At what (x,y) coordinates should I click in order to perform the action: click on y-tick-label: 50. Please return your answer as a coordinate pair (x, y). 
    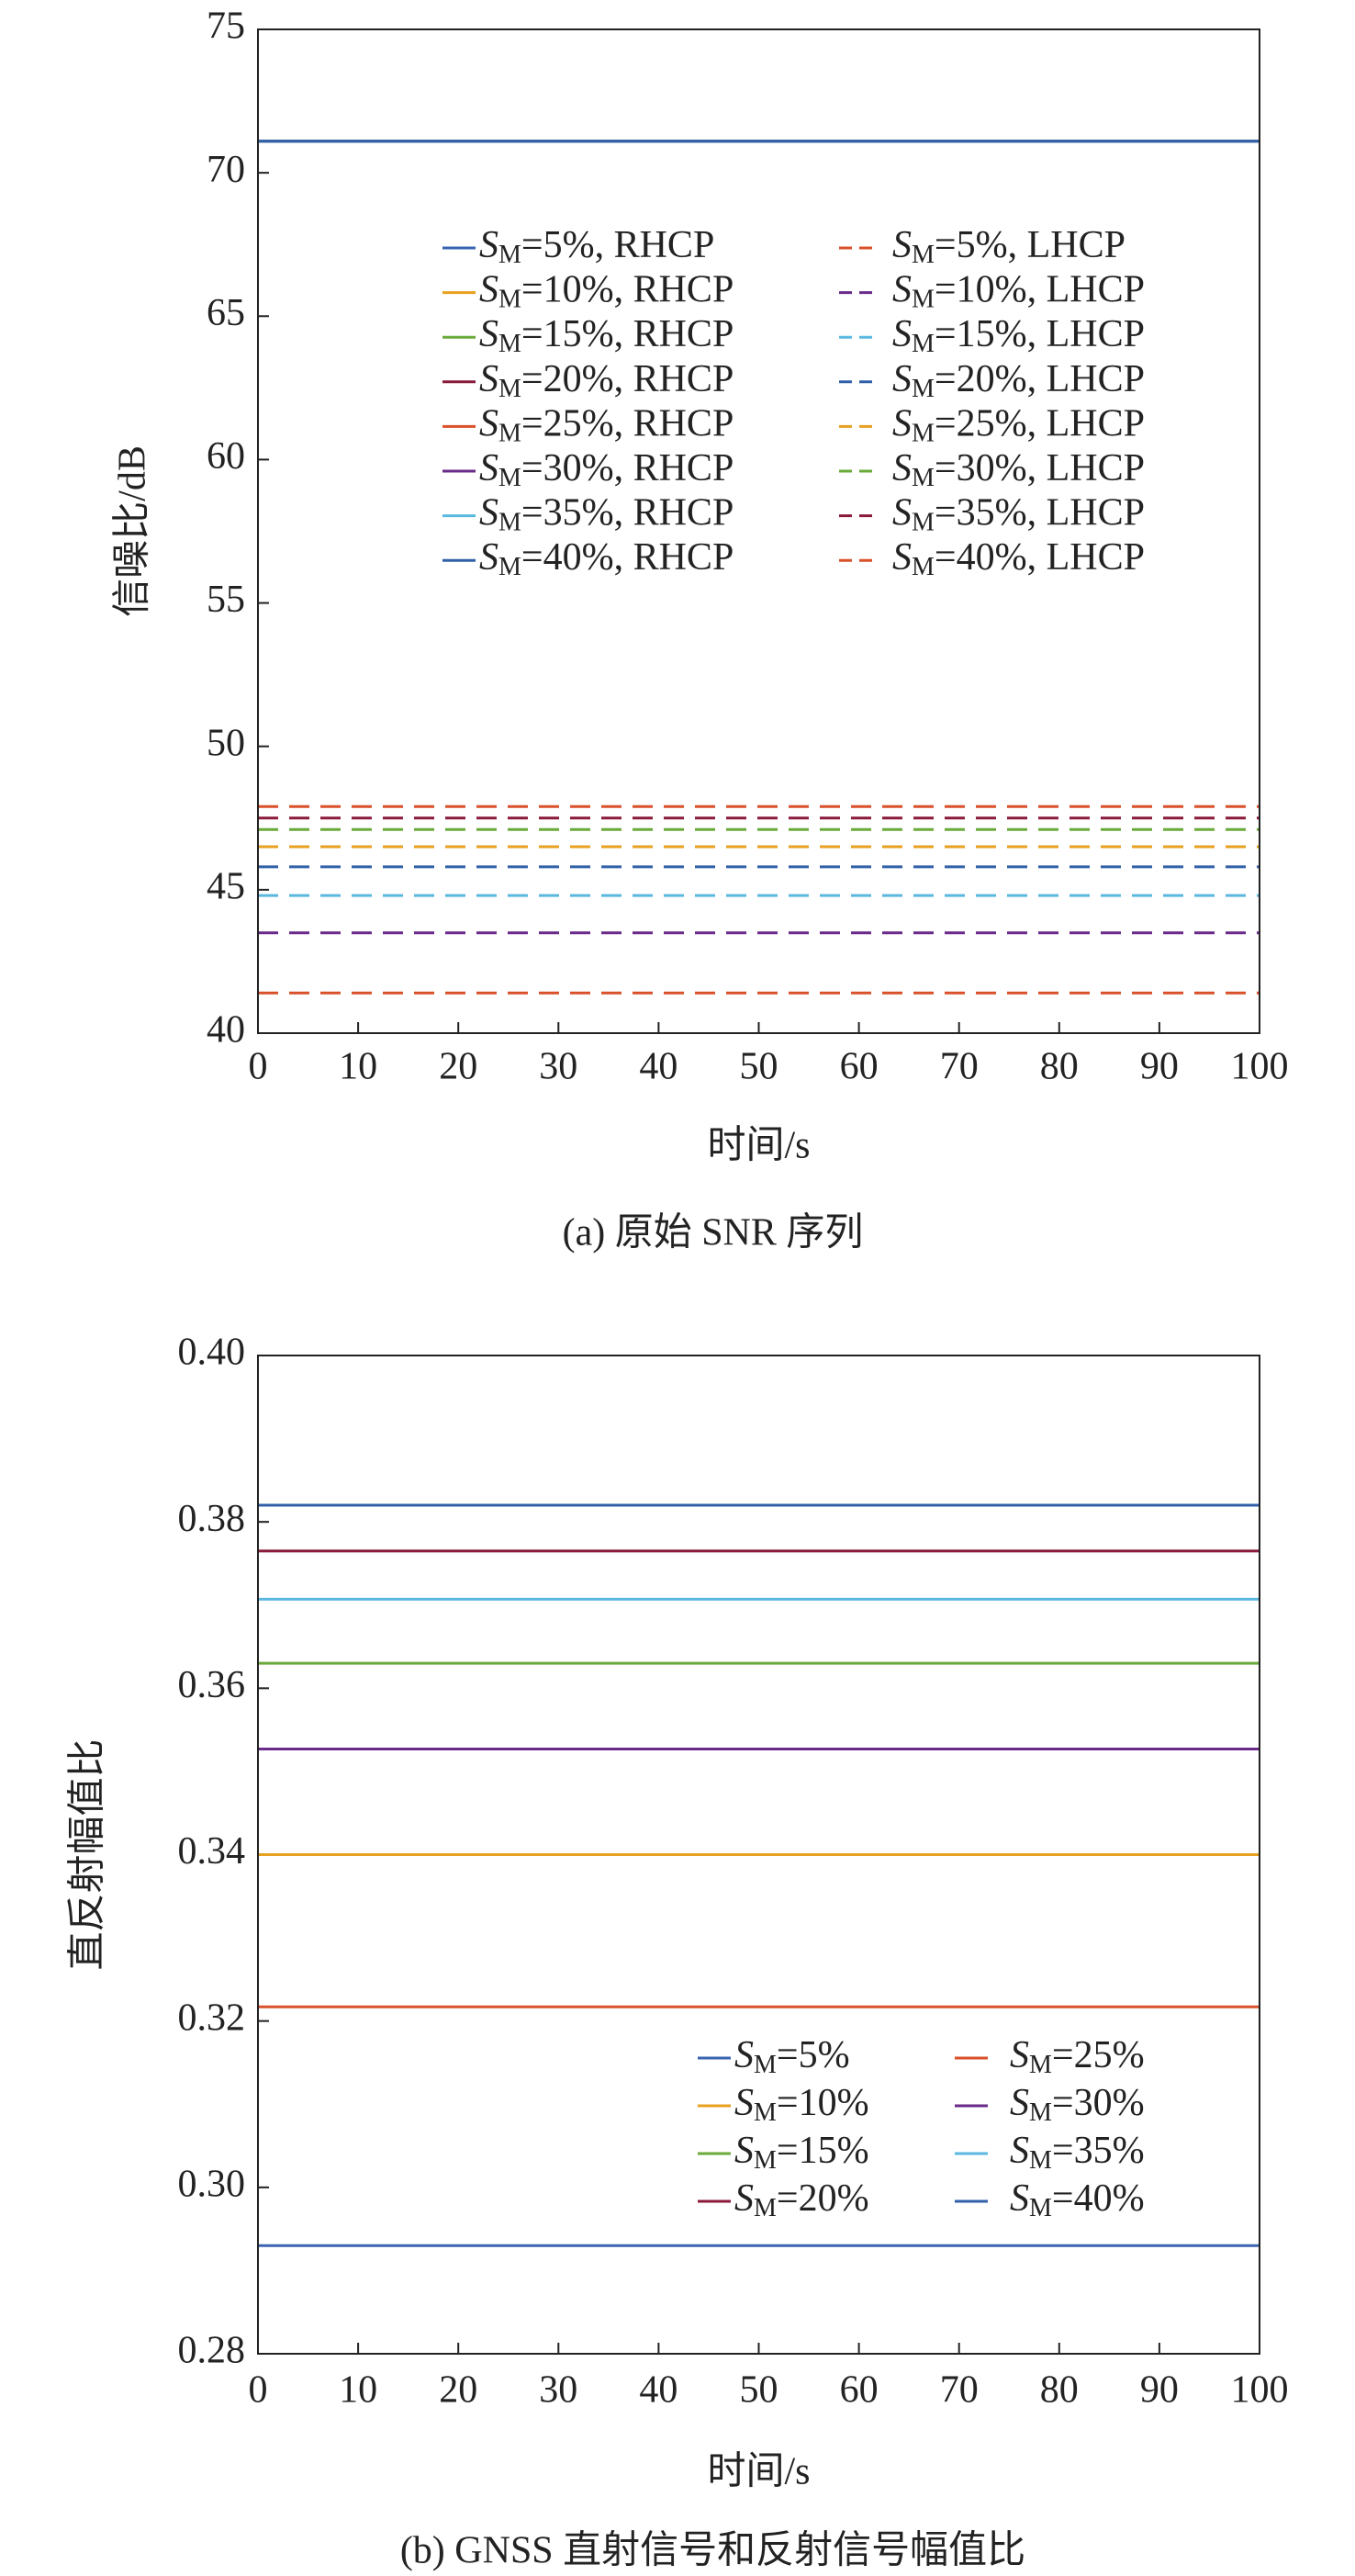
    Looking at the image, I should click on (226, 743).